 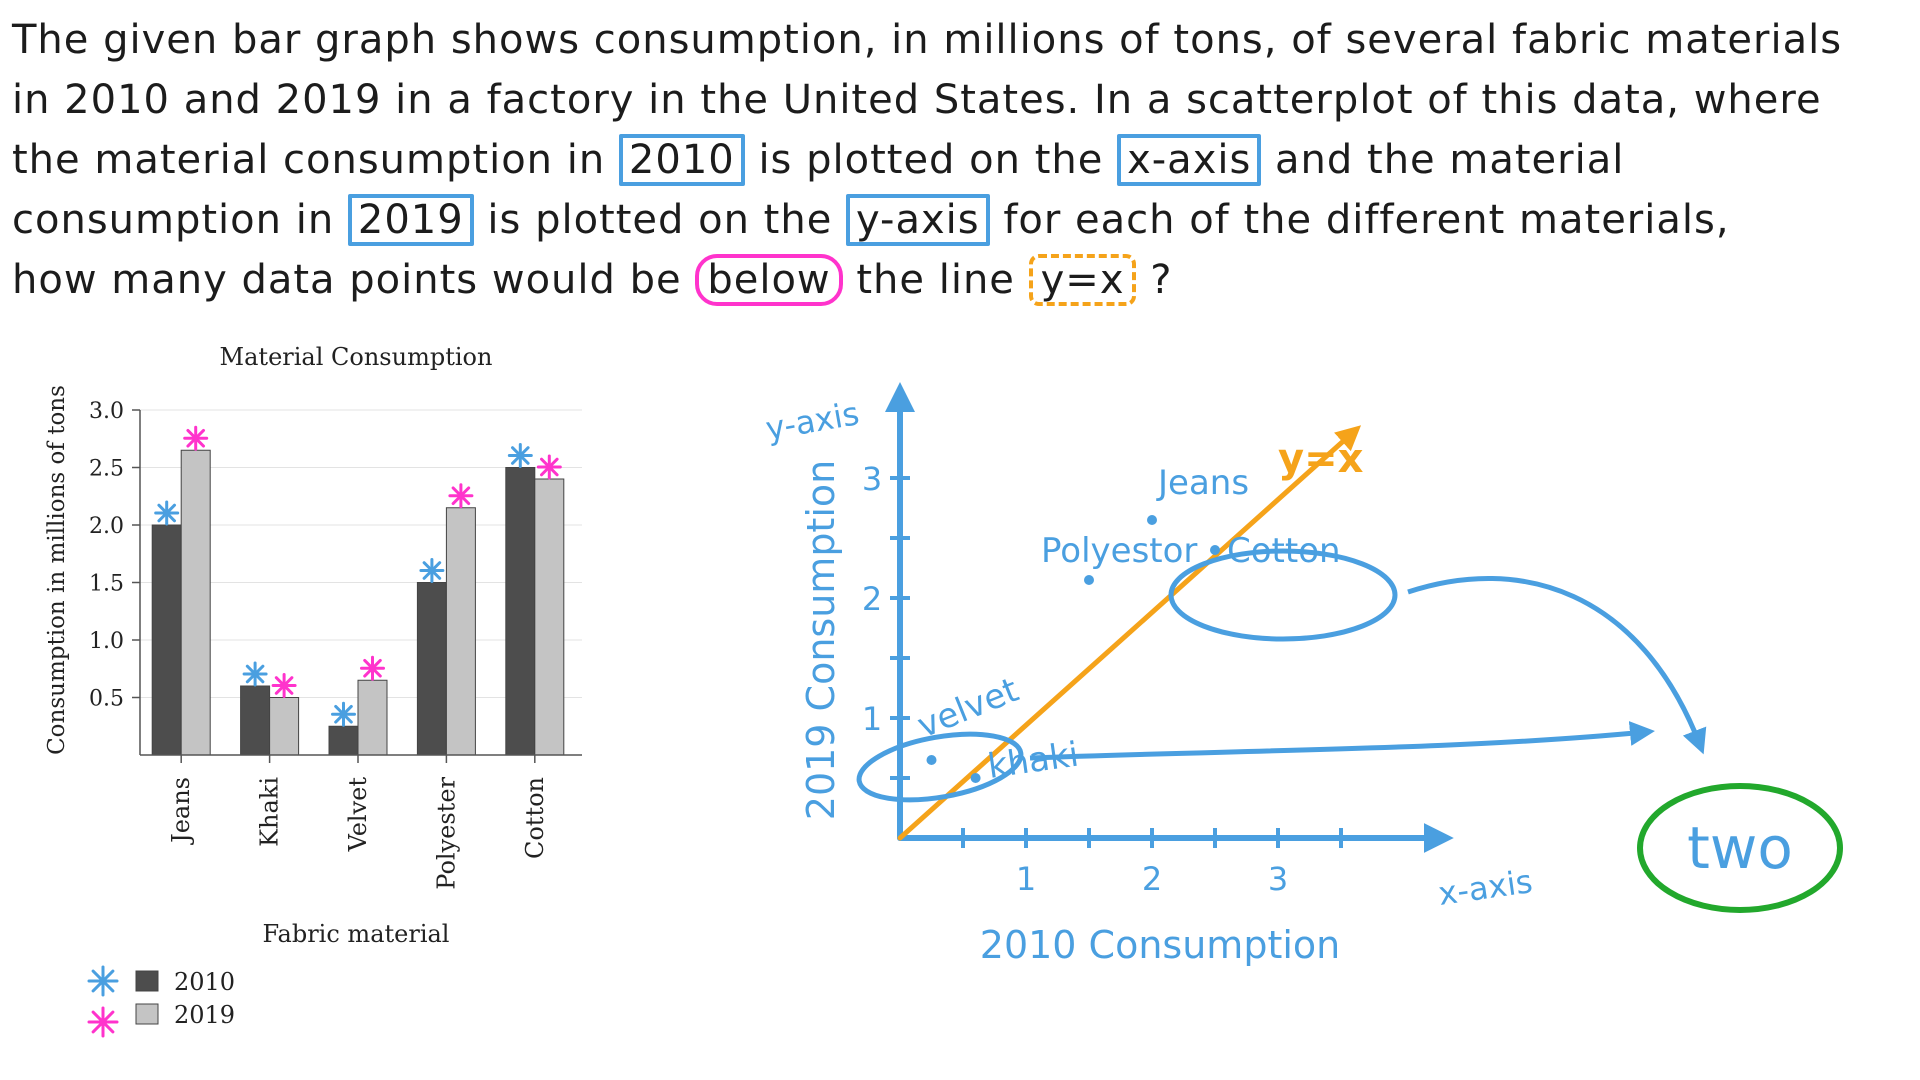 I want to click on star-cotton-2010, so click(x=520, y=455).